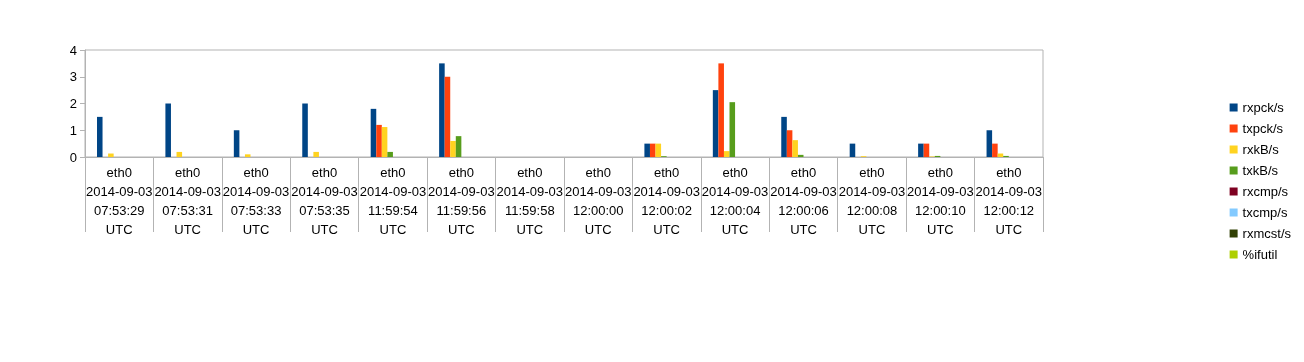  I want to click on legend-label: rxkB/s, so click(1261, 149).